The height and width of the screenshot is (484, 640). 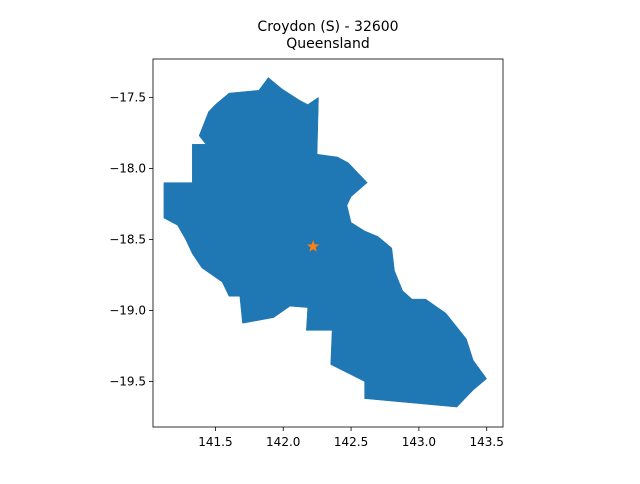 What do you see at coordinates (127, 310) in the screenshot?
I see `y-tick-label: −19.0` at bounding box center [127, 310].